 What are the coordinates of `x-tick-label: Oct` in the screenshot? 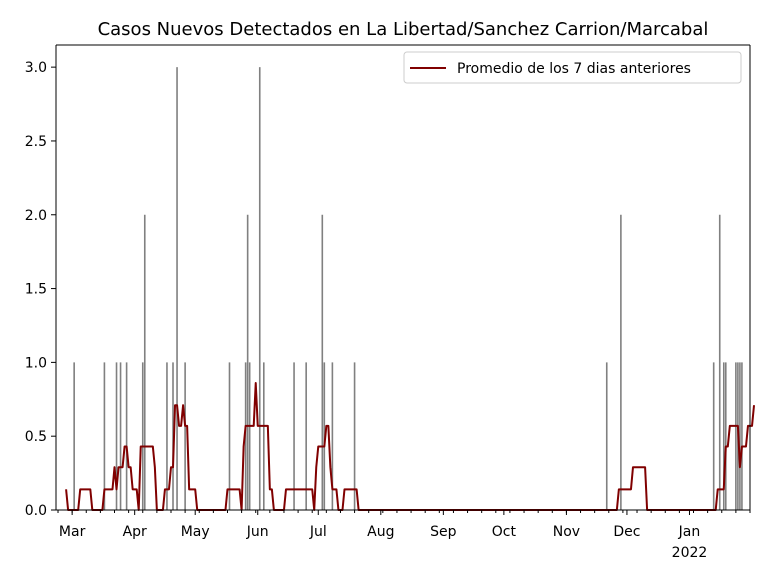 It's located at (504, 532).